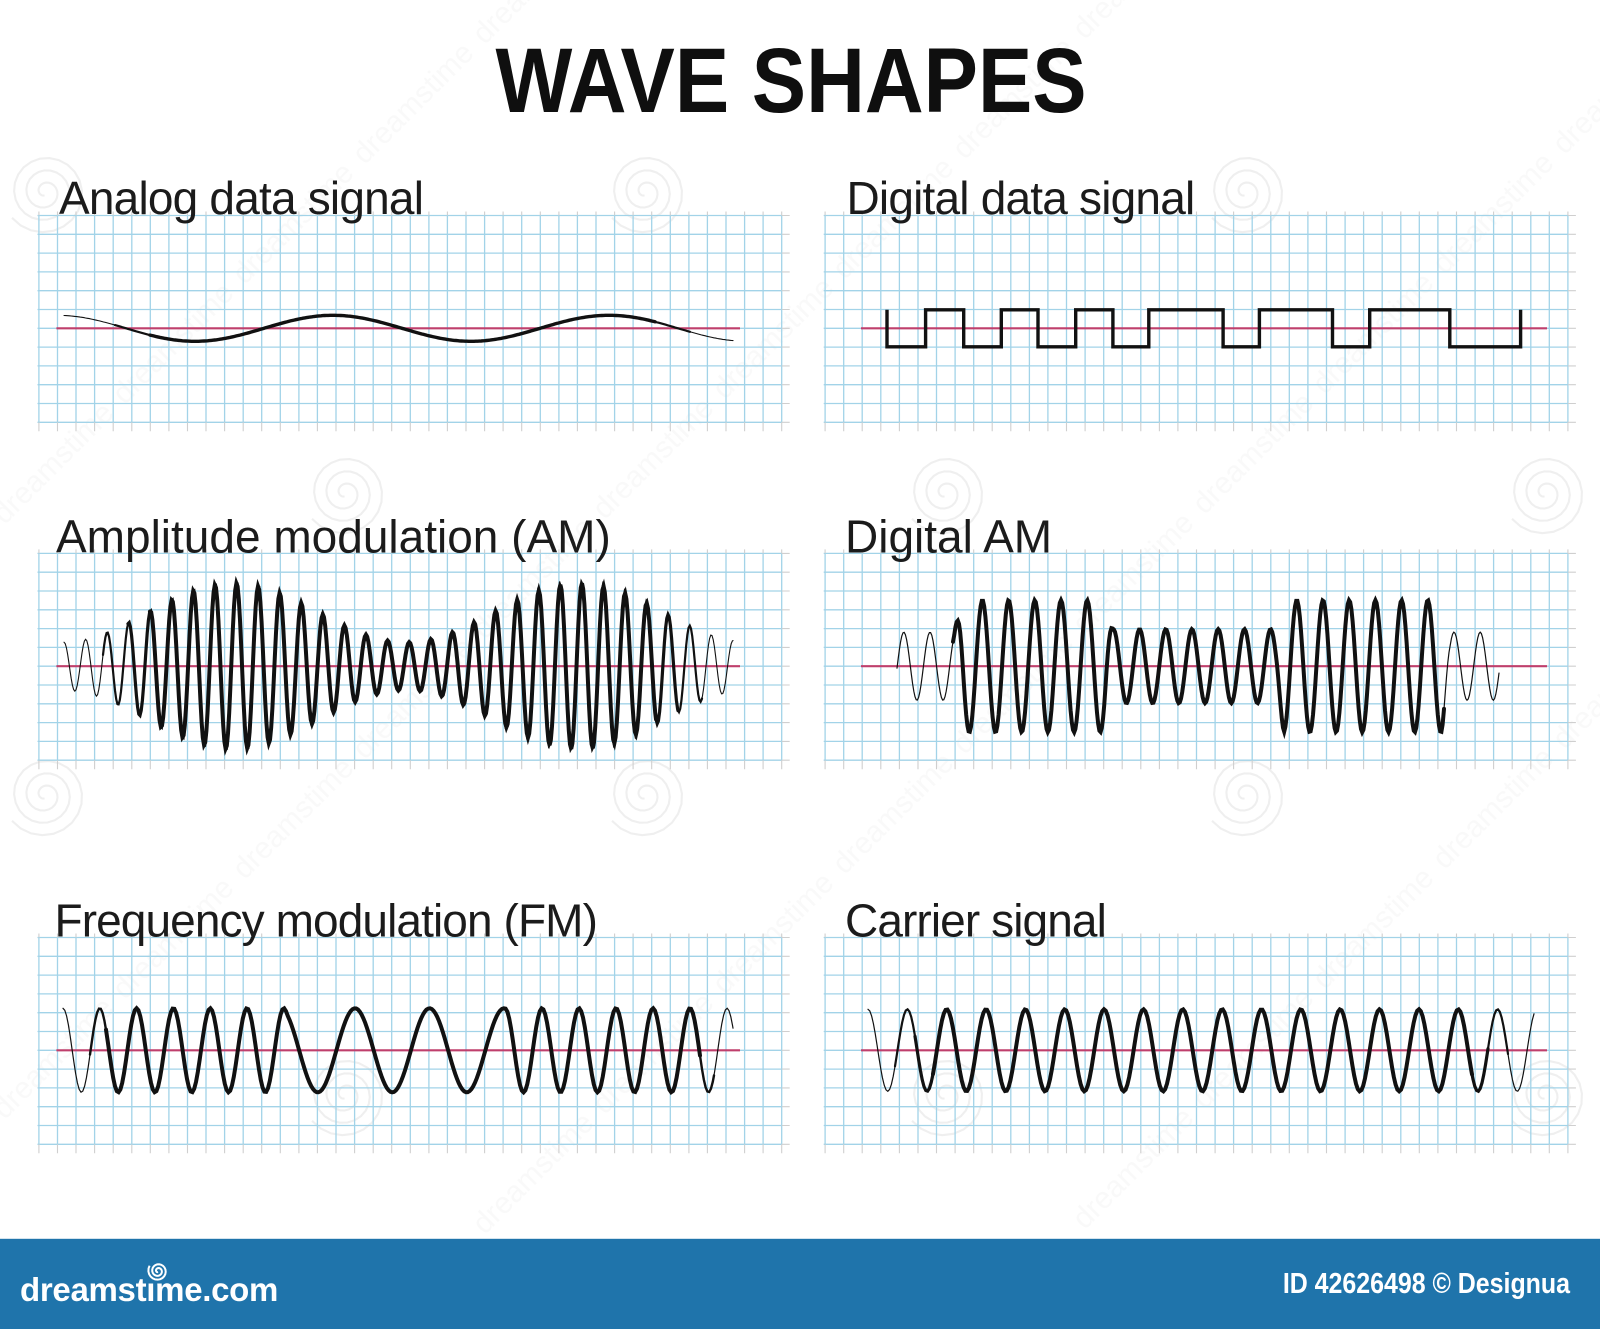 The image size is (1600, 1329). Describe the element at coordinates (975, 921) in the screenshot. I see `svg-text: Carrier signal` at that location.